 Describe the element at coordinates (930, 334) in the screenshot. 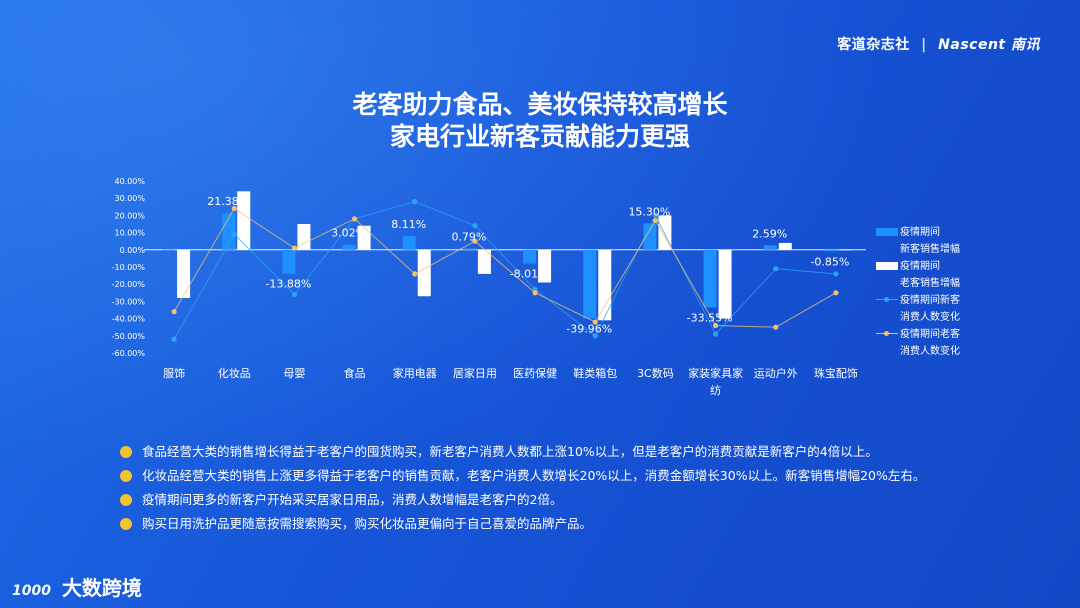

I see `legend-label: 疫情期间老客` at that location.